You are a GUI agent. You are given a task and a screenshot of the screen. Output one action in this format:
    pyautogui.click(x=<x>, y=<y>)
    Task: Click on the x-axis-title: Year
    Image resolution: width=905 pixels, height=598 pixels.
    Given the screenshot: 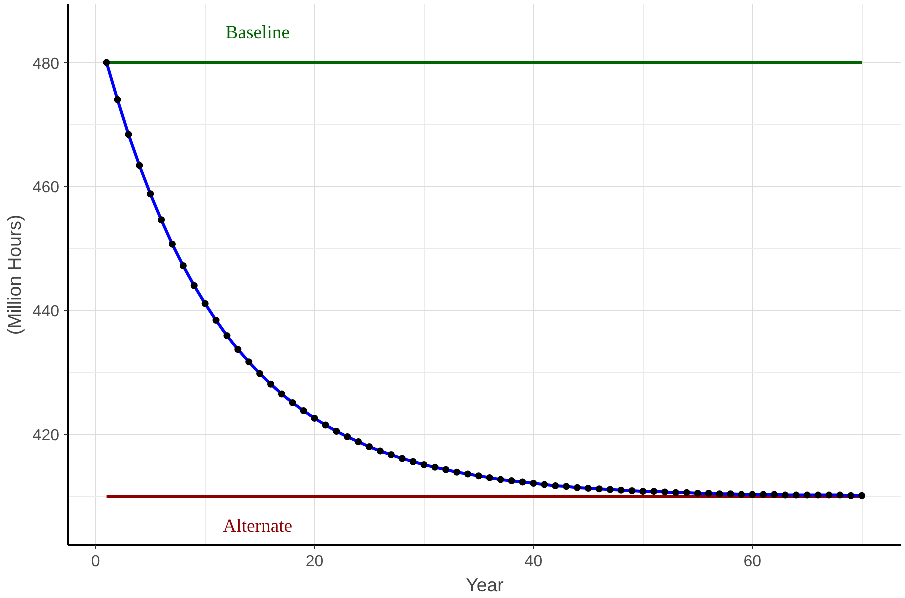 What is the action you would take?
    pyautogui.click(x=485, y=585)
    